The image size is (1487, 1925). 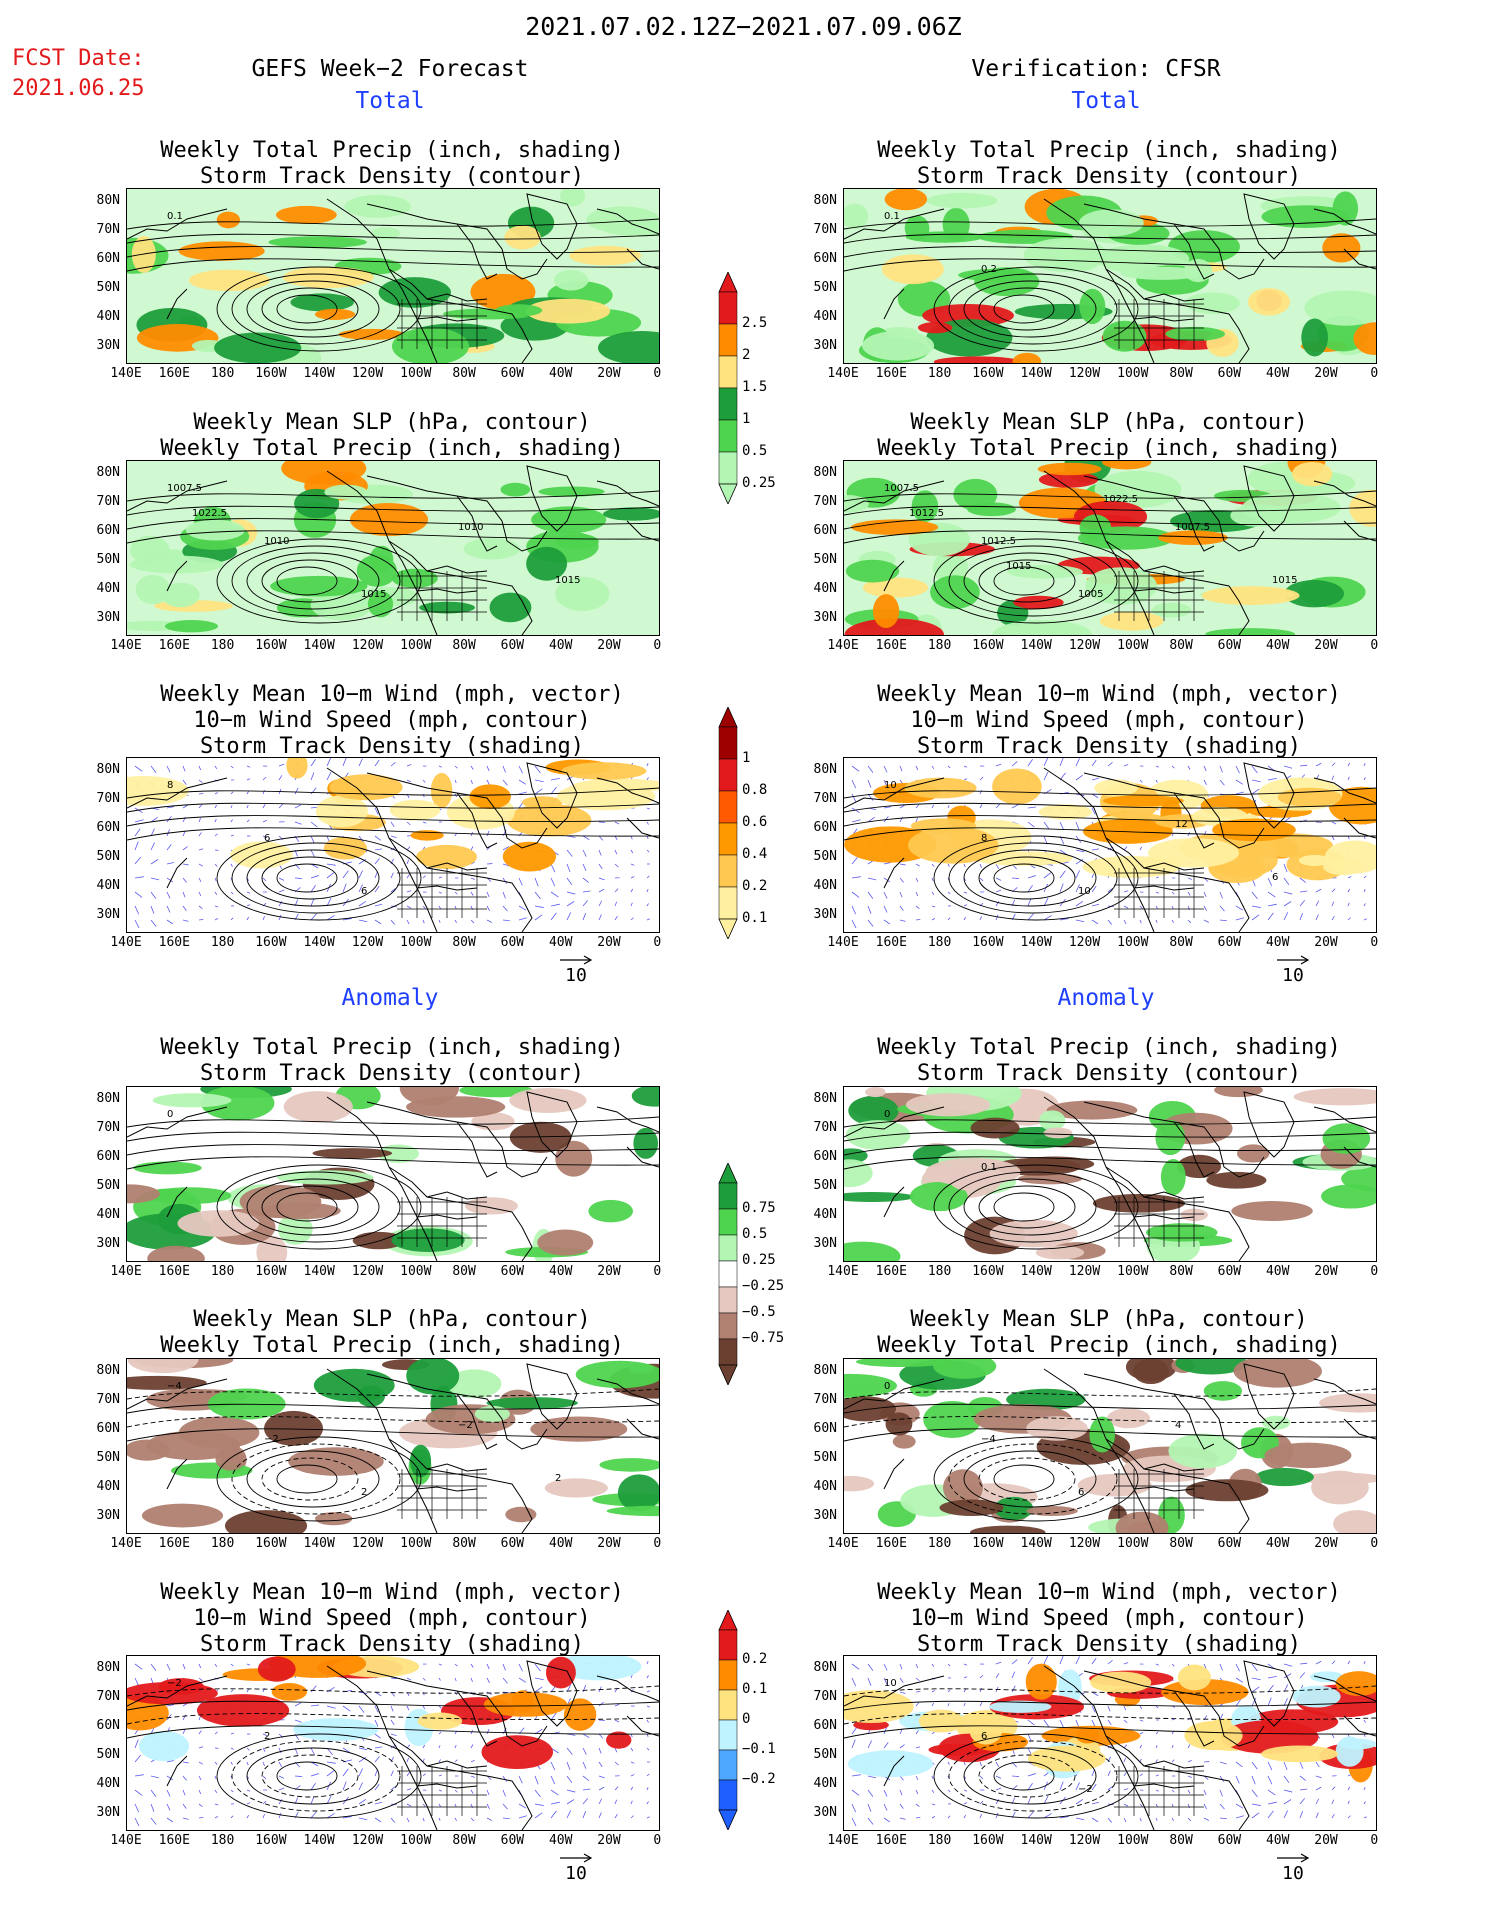 I want to click on ob-total-precip-lat-label: 50N, so click(x=825, y=287).